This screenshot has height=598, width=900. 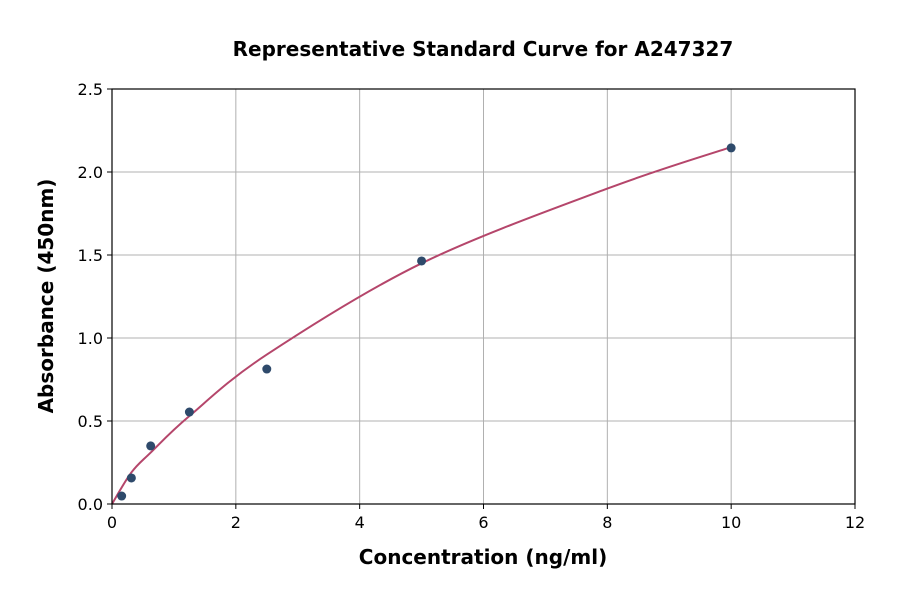 I want to click on y-tick-label: 1.0, so click(x=90, y=338).